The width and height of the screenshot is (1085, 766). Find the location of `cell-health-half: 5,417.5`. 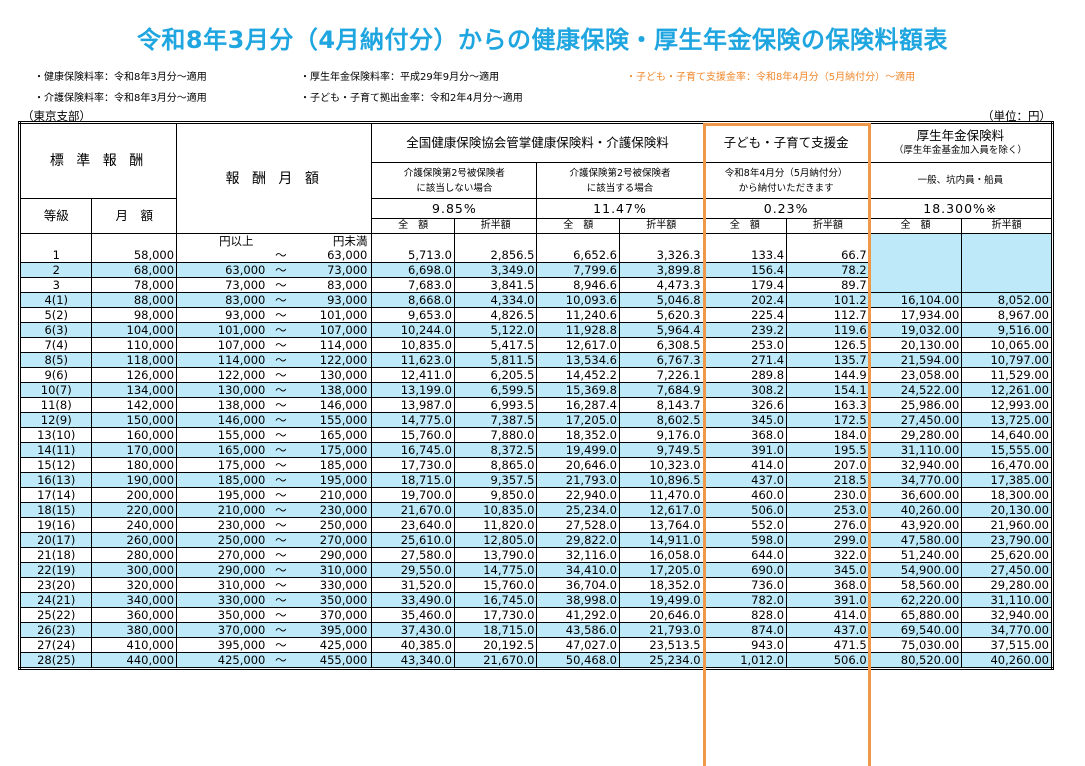

cell-health-half: 5,417.5 is located at coordinates (495, 345).